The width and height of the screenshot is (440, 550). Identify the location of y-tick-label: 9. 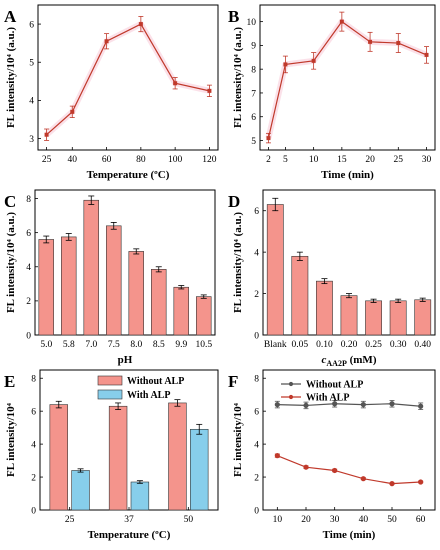
(253, 47).